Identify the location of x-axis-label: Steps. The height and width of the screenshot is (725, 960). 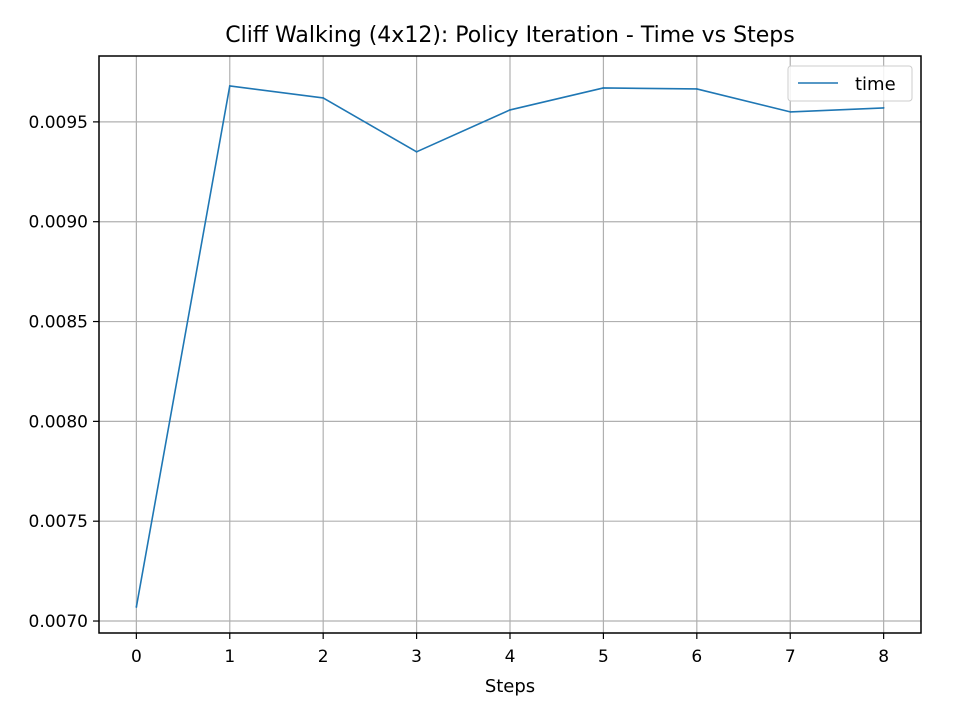
(510, 686).